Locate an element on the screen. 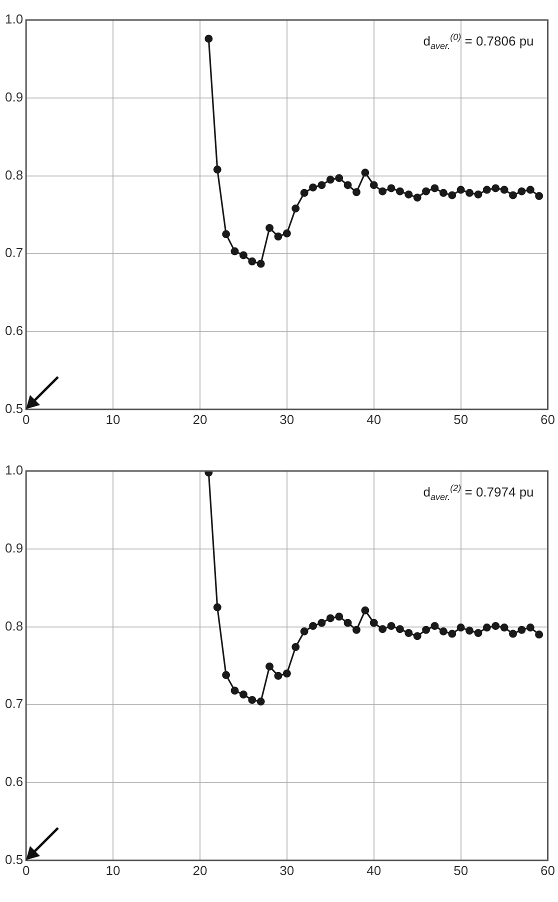 Image resolution: width=558 pixels, height=902 pixels. annotation: d$_{aver.}$$^{(2)}$ = 0.7974 pu is located at coordinates (478, 492).